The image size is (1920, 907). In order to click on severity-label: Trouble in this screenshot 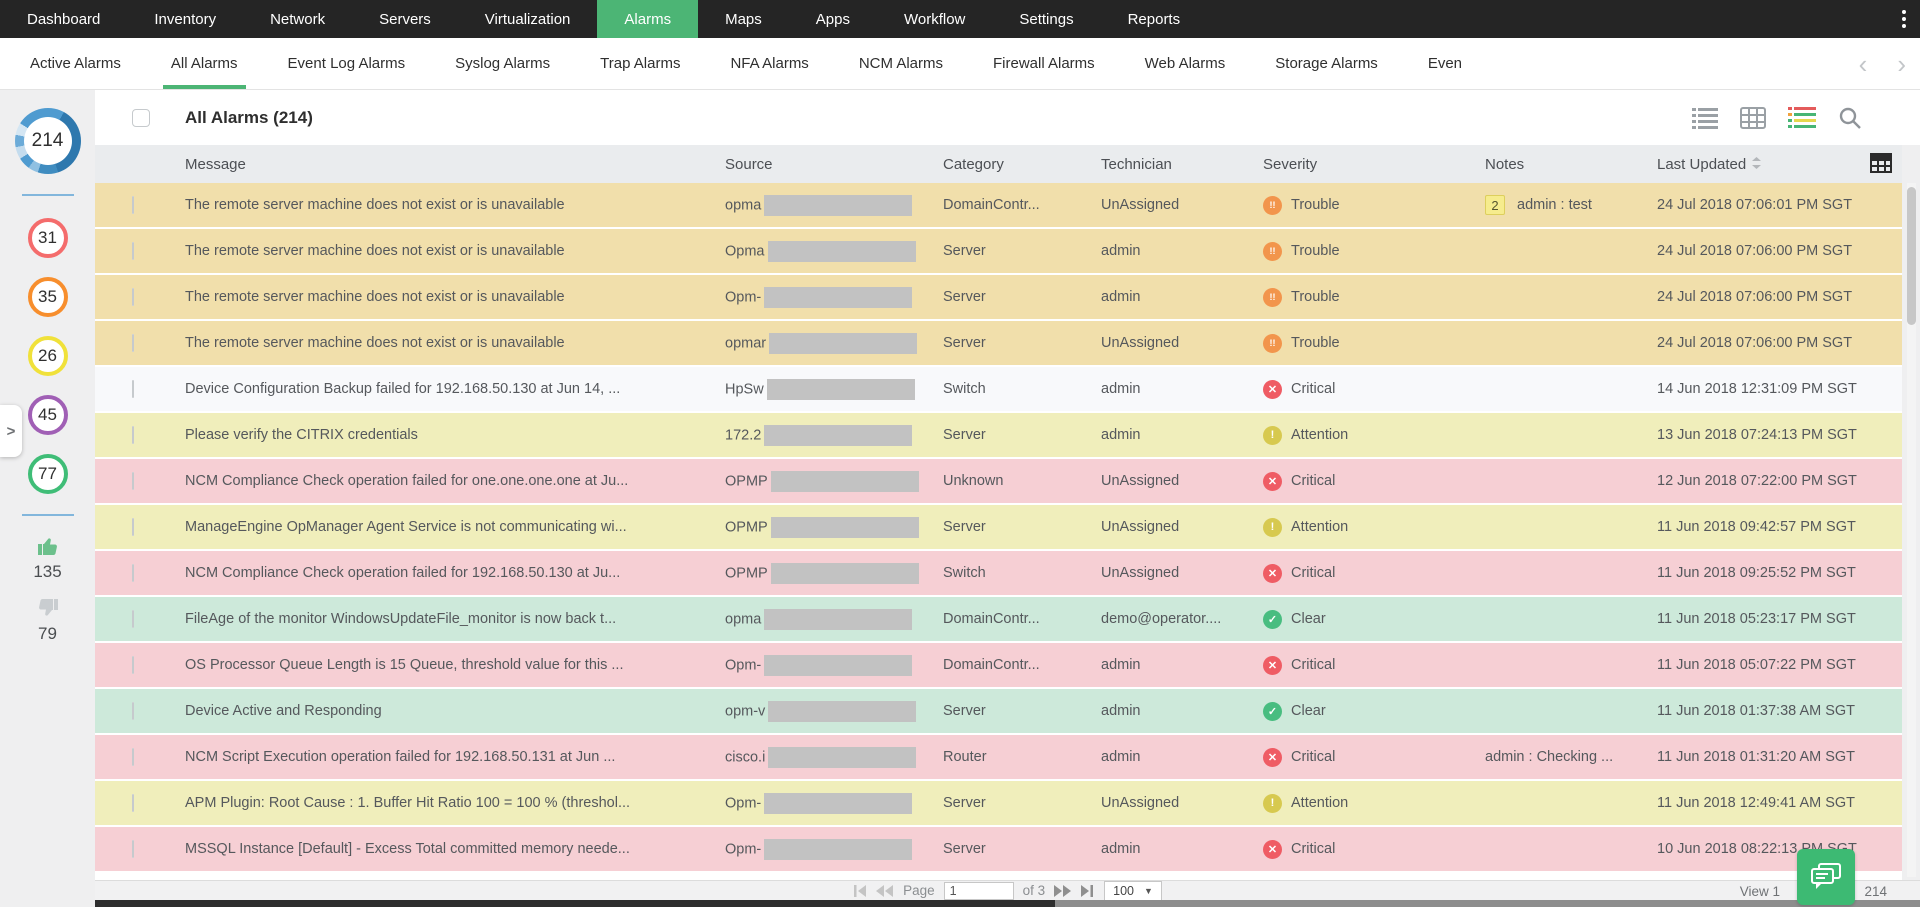, I will do `click(1315, 251)`.